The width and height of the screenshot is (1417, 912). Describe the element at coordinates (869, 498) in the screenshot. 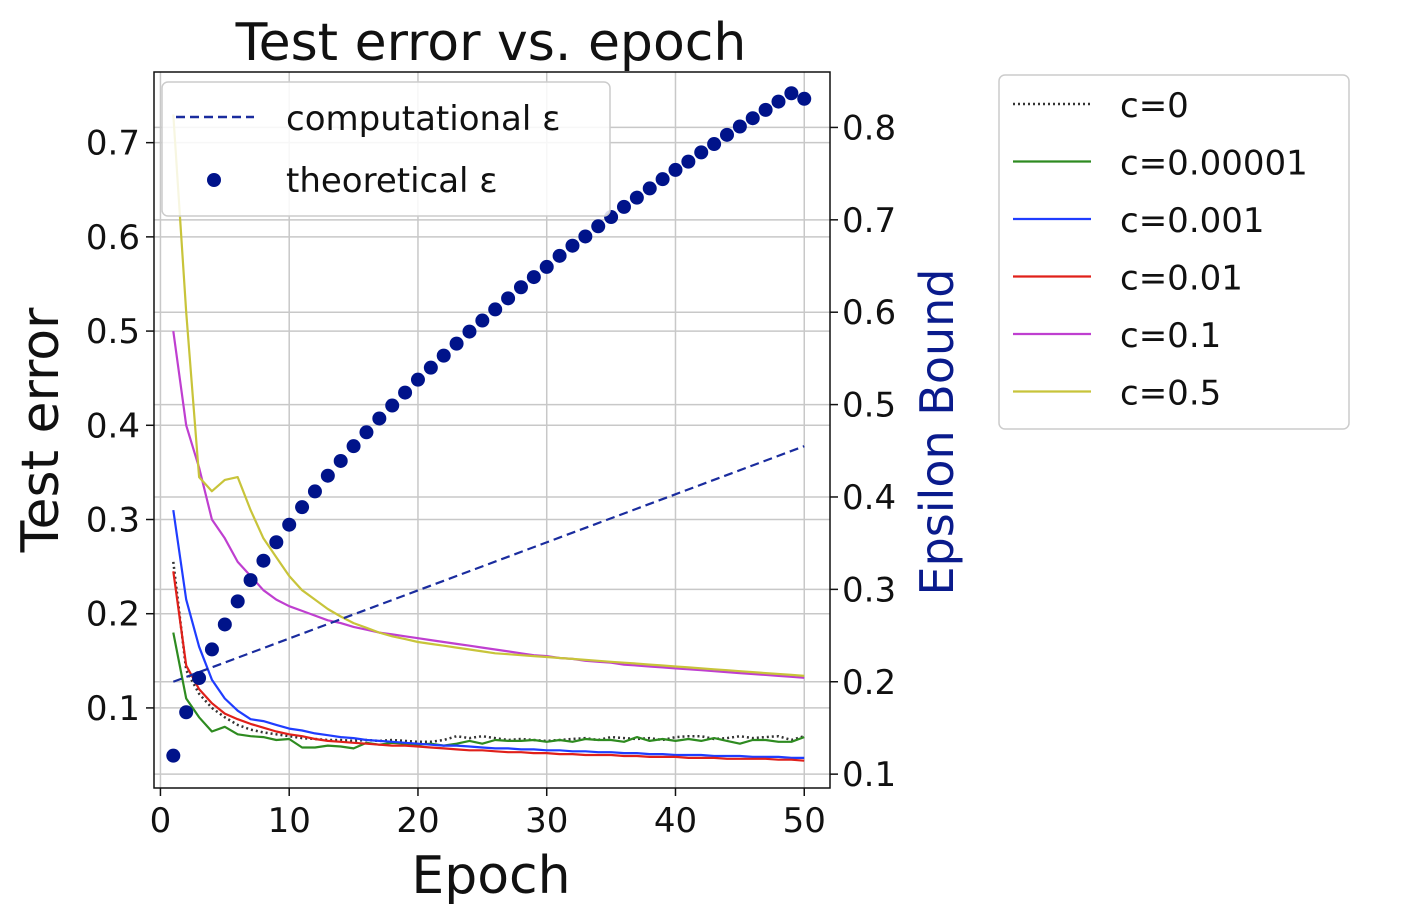

I see `y2-tick-label: 0.4` at that location.